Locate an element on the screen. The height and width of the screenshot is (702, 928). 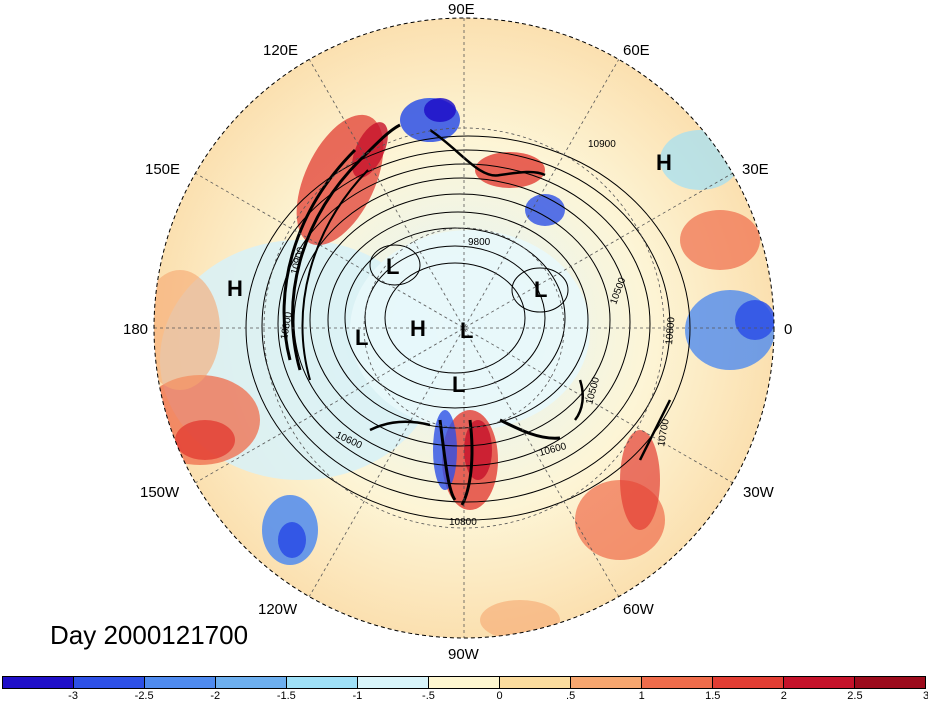
colorbar is located at coordinates (464, 682).